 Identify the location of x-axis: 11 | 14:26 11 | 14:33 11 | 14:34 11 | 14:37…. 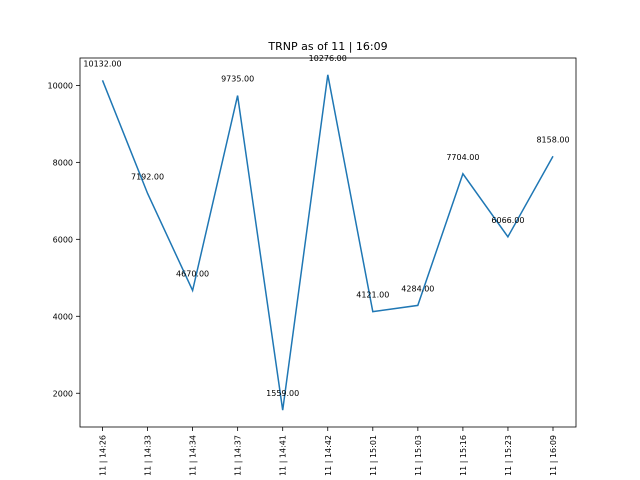
(328, 451).